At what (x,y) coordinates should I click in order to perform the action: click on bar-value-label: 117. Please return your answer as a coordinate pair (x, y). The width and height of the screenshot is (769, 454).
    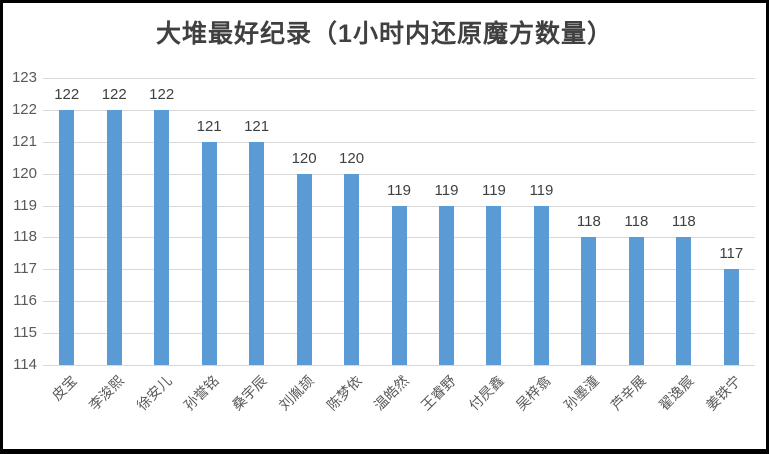
    Looking at the image, I should click on (731, 254).